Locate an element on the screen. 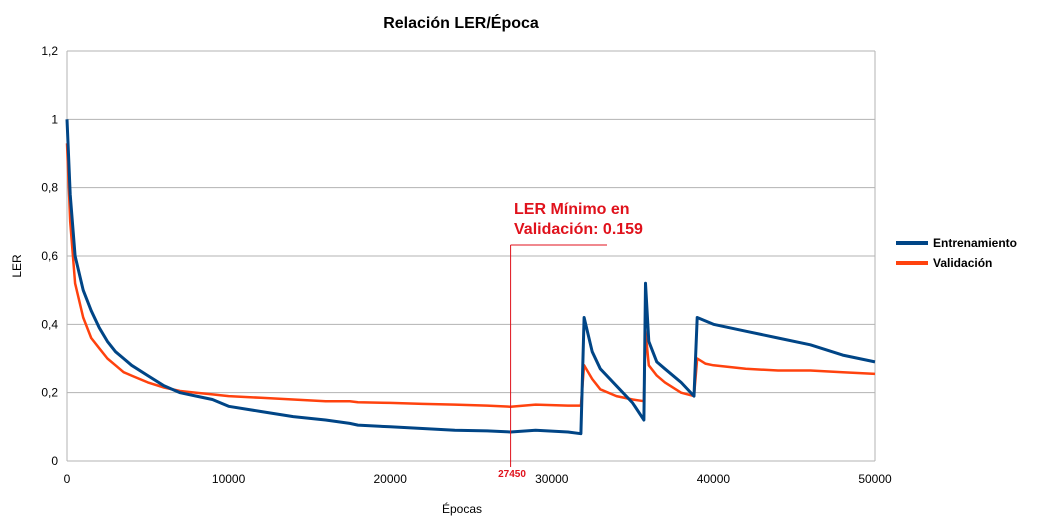  y-tick-label: 0,4 is located at coordinates (49, 324).